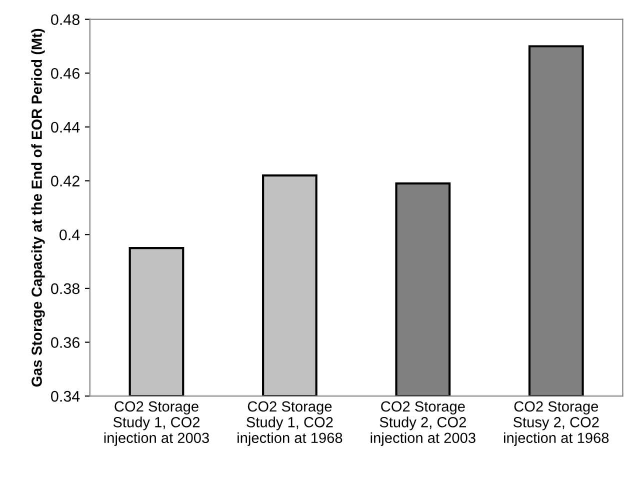  I want to click on y-tick-label: 0.4, so click(70, 234).